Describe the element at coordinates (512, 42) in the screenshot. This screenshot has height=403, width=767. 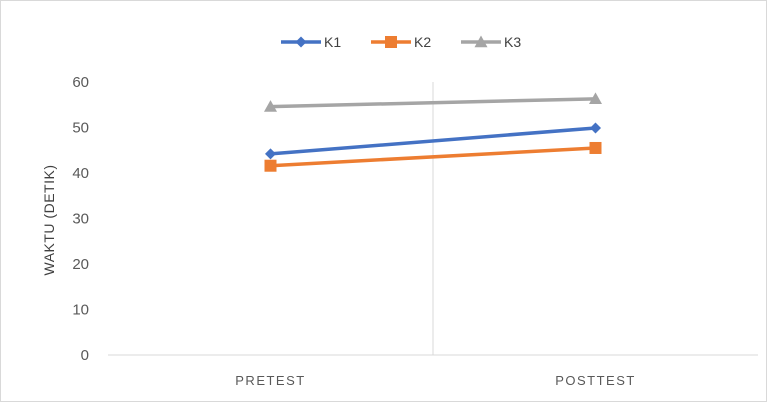
I see `legend-label: K3` at that location.